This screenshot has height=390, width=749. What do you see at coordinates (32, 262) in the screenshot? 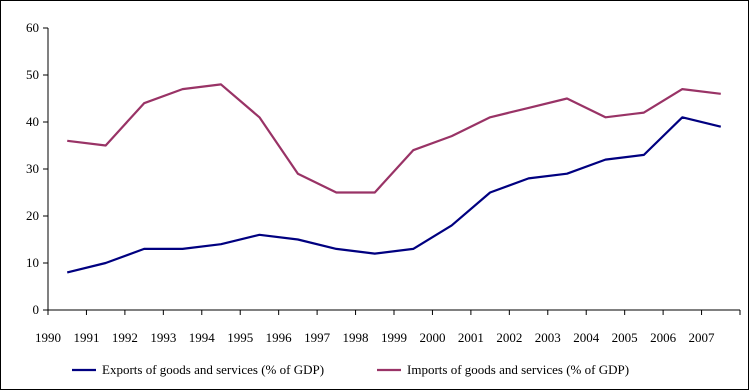
I see `y-tick-label: 10` at bounding box center [32, 262].